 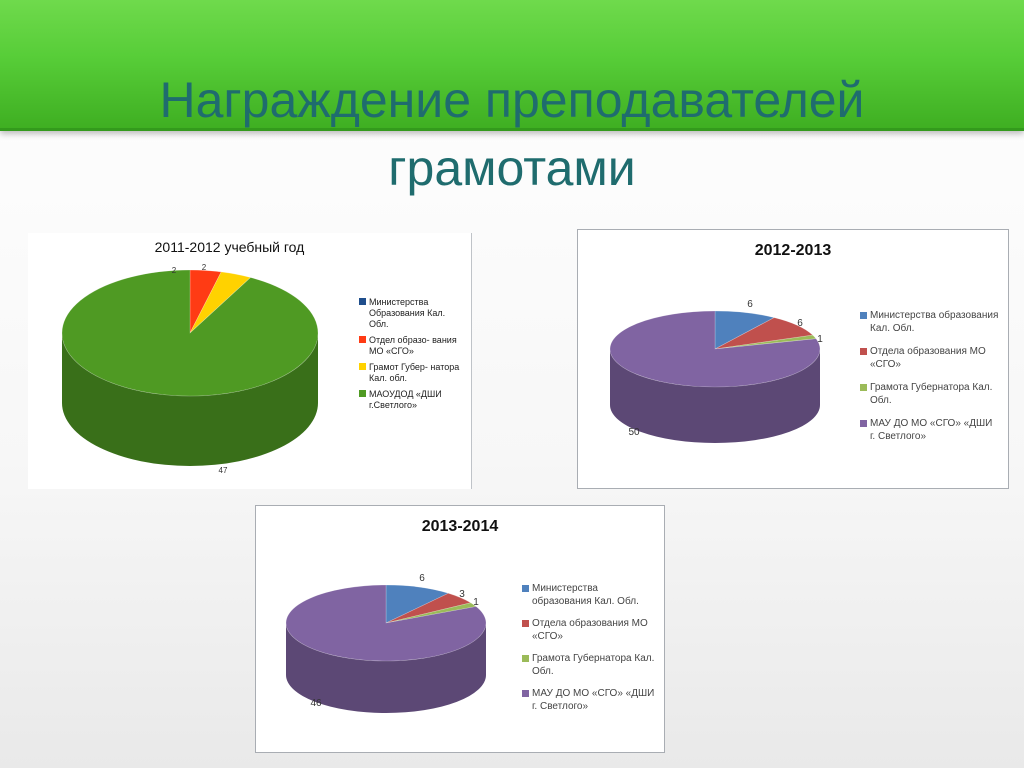 What do you see at coordinates (512, 168) in the screenshot?
I see `slide-title-line-2: грамотами` at bounding box center [512, 168].